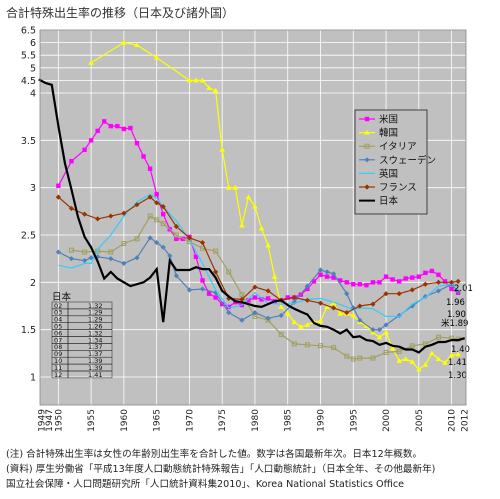 The image size is (500, 499). What do you see at coordinates (466, 420) in the screenshot?
I see `x-tick-label: 2012` at bounding box center [466, 420].